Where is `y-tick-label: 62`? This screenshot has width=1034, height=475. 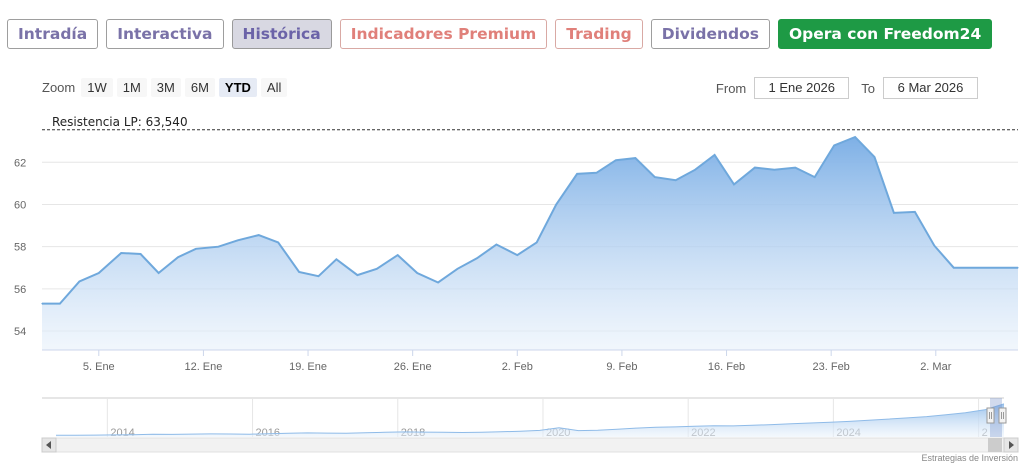 y-tick-label: 62 is located at coordinates (20, 163).